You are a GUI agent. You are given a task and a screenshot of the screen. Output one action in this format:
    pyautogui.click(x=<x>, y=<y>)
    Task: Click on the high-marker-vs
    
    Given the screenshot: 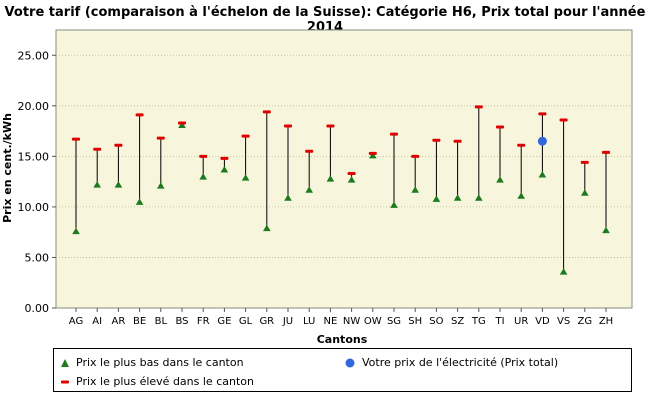 What is the action you would take?
    pyautogui.click(x=563, y=120)
    